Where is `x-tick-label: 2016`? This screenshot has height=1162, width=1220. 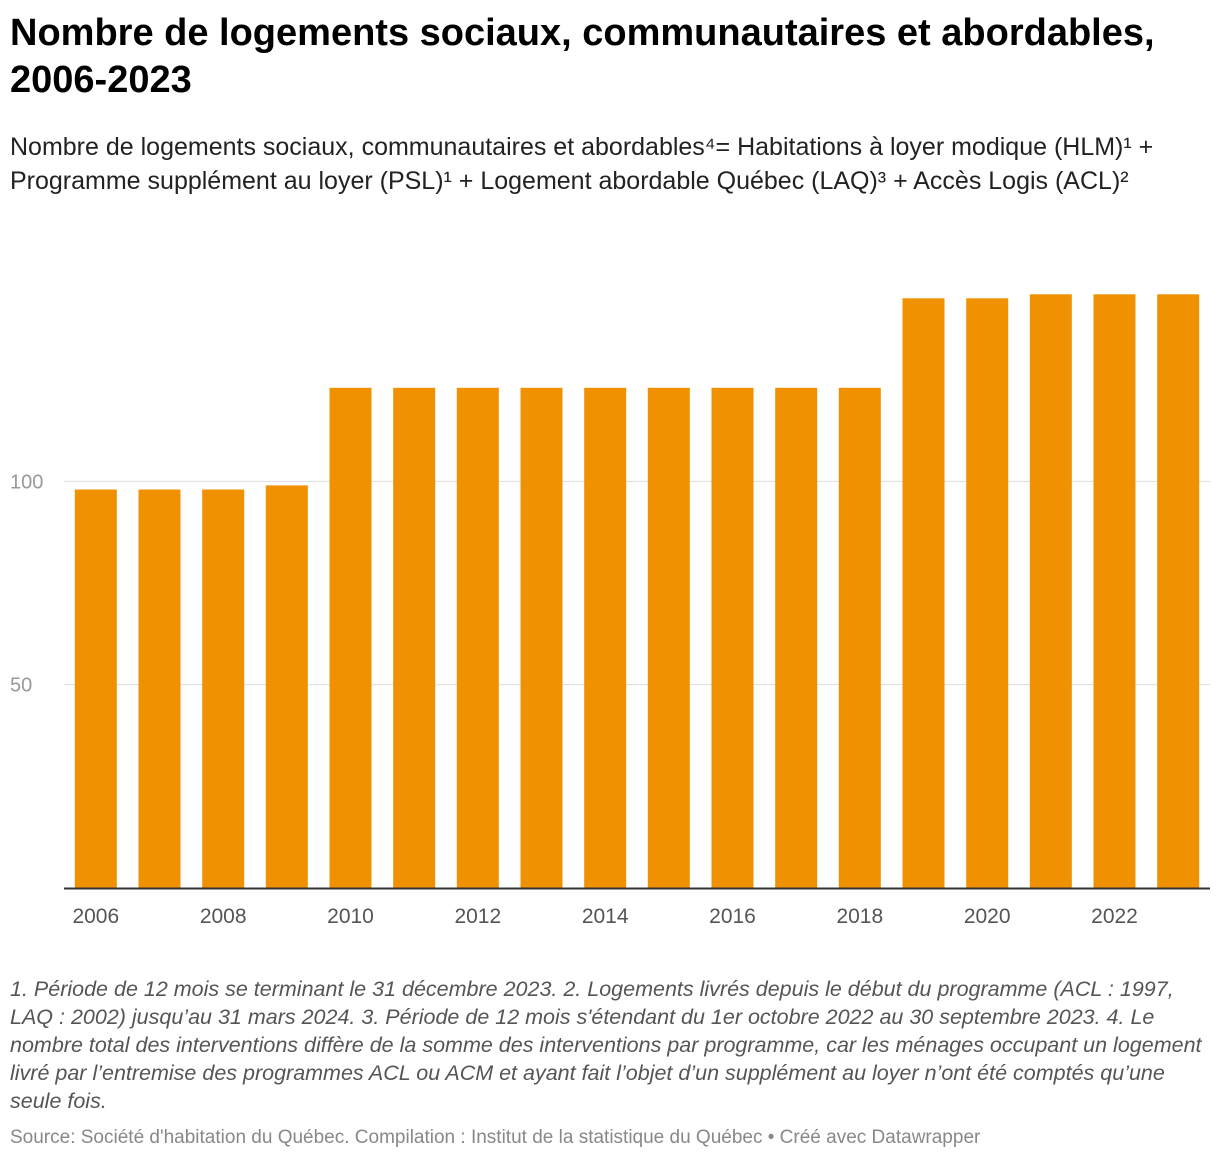 x-tick-label: 2016 is located at coordinates (732, 916).